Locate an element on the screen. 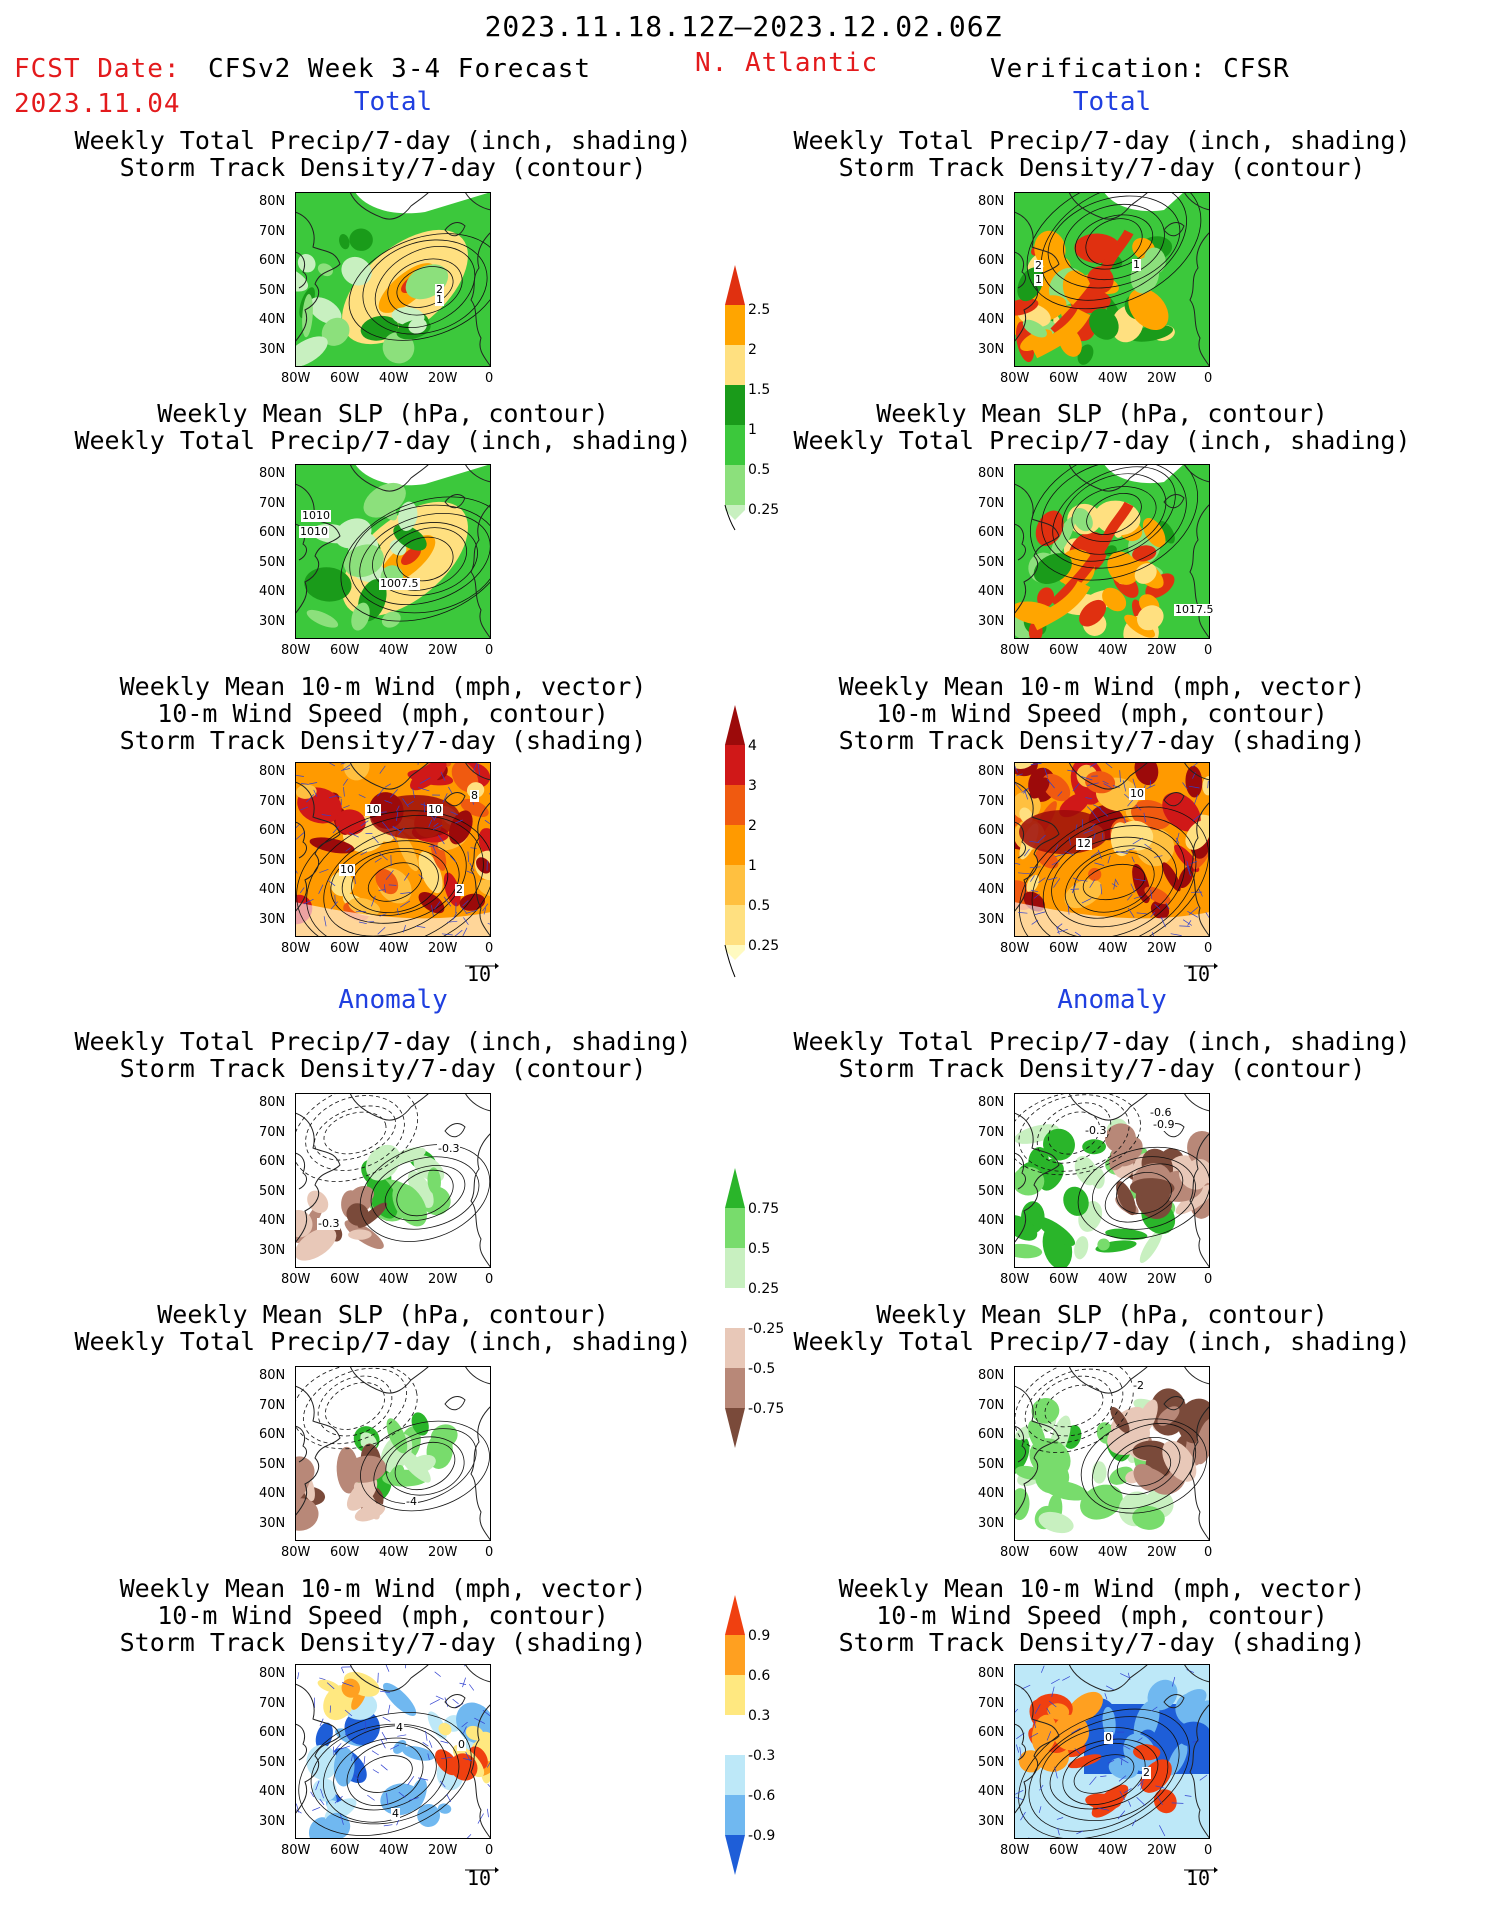  cb1-l1: 2 is located at coordinates (752, 350).